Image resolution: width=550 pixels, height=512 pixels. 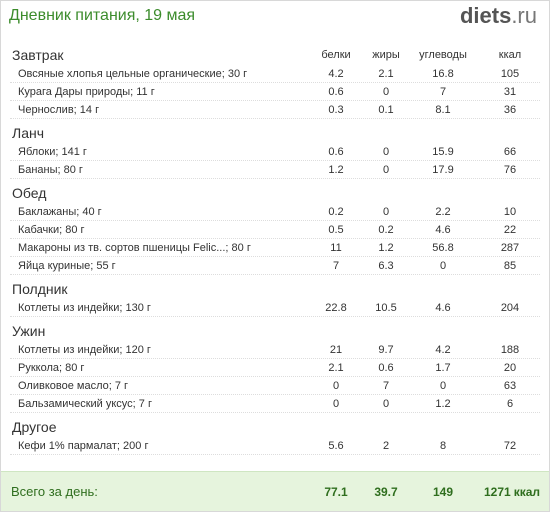 I want to click on nutrient-value: 63, so click(x=510, y=386).